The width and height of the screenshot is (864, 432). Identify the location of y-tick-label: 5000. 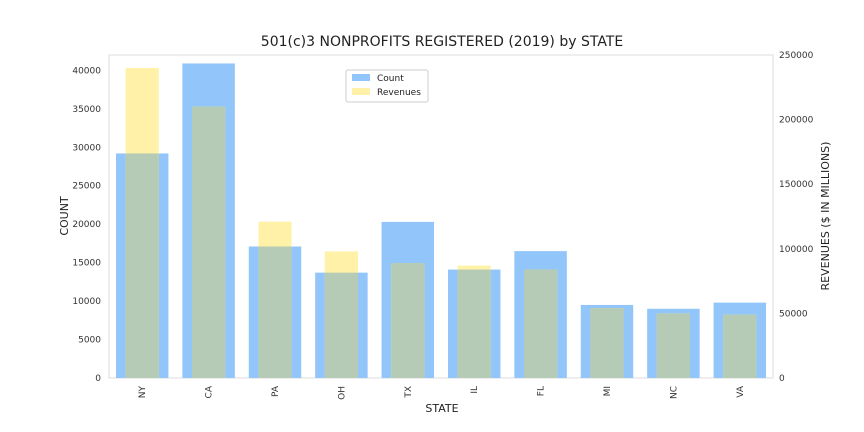
(89, 341).